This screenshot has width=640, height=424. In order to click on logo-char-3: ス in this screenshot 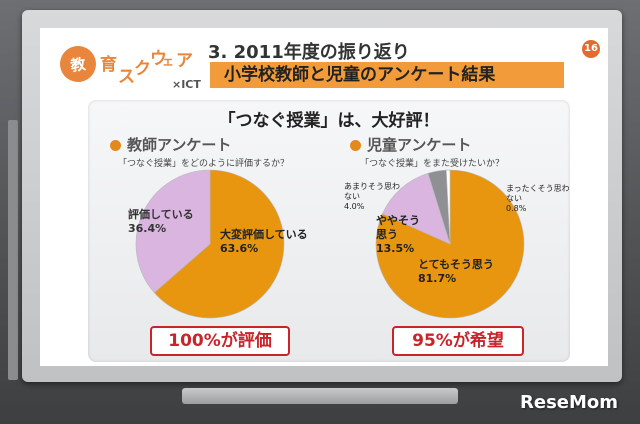, I will do `click(126, 77)`.